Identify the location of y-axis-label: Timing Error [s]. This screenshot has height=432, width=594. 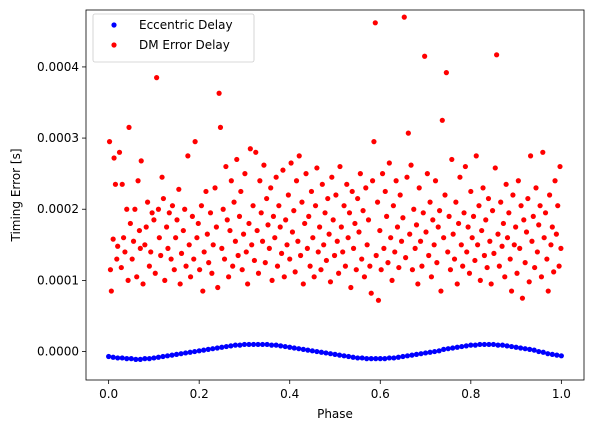
(16, 195).